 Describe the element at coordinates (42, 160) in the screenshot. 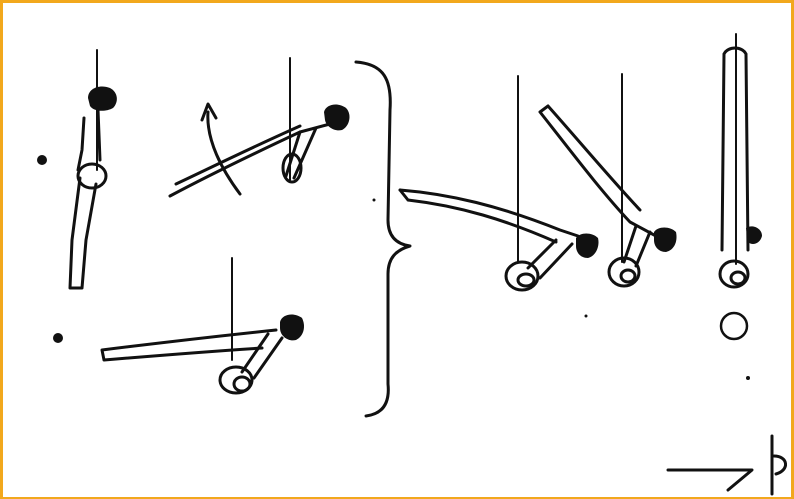

I see `figure-1-marker-dot` at that location.